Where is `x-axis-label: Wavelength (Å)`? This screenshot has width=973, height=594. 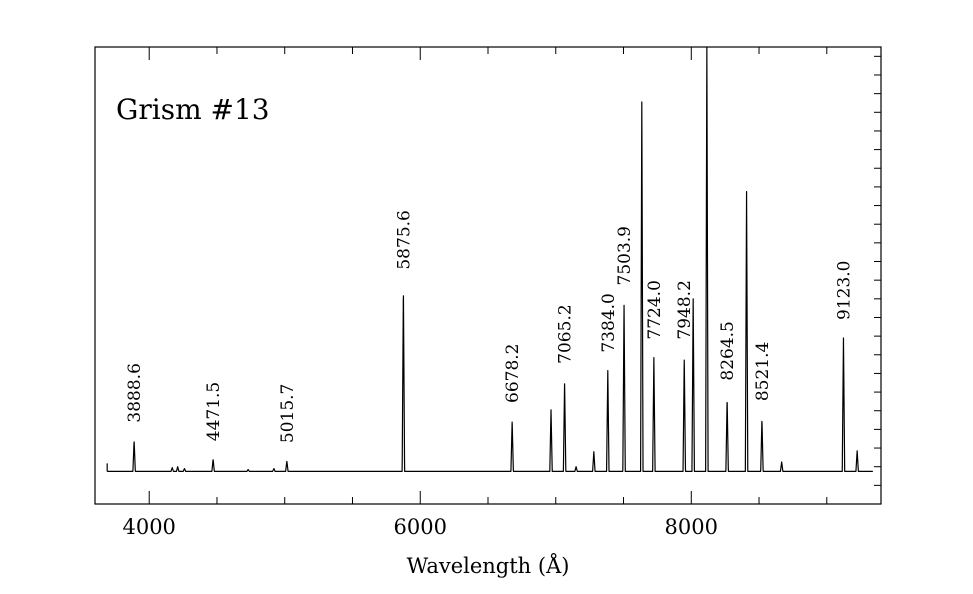 x-axis-label: Wavelength (Å) is located at coordinates (488, 565).